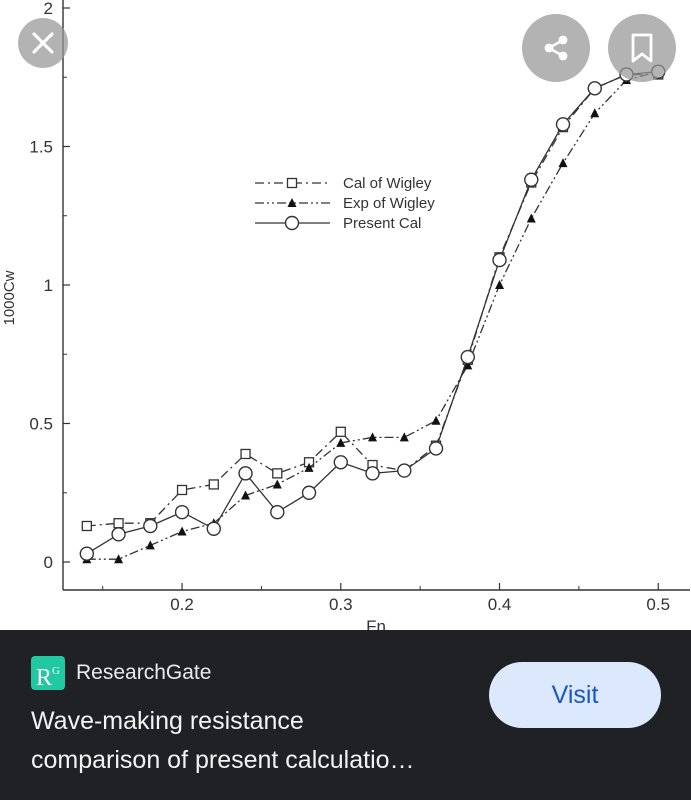  Describe the element at coordinates (382, 223) in the screenshot. I see `legend-label: Present Cal` at that location.